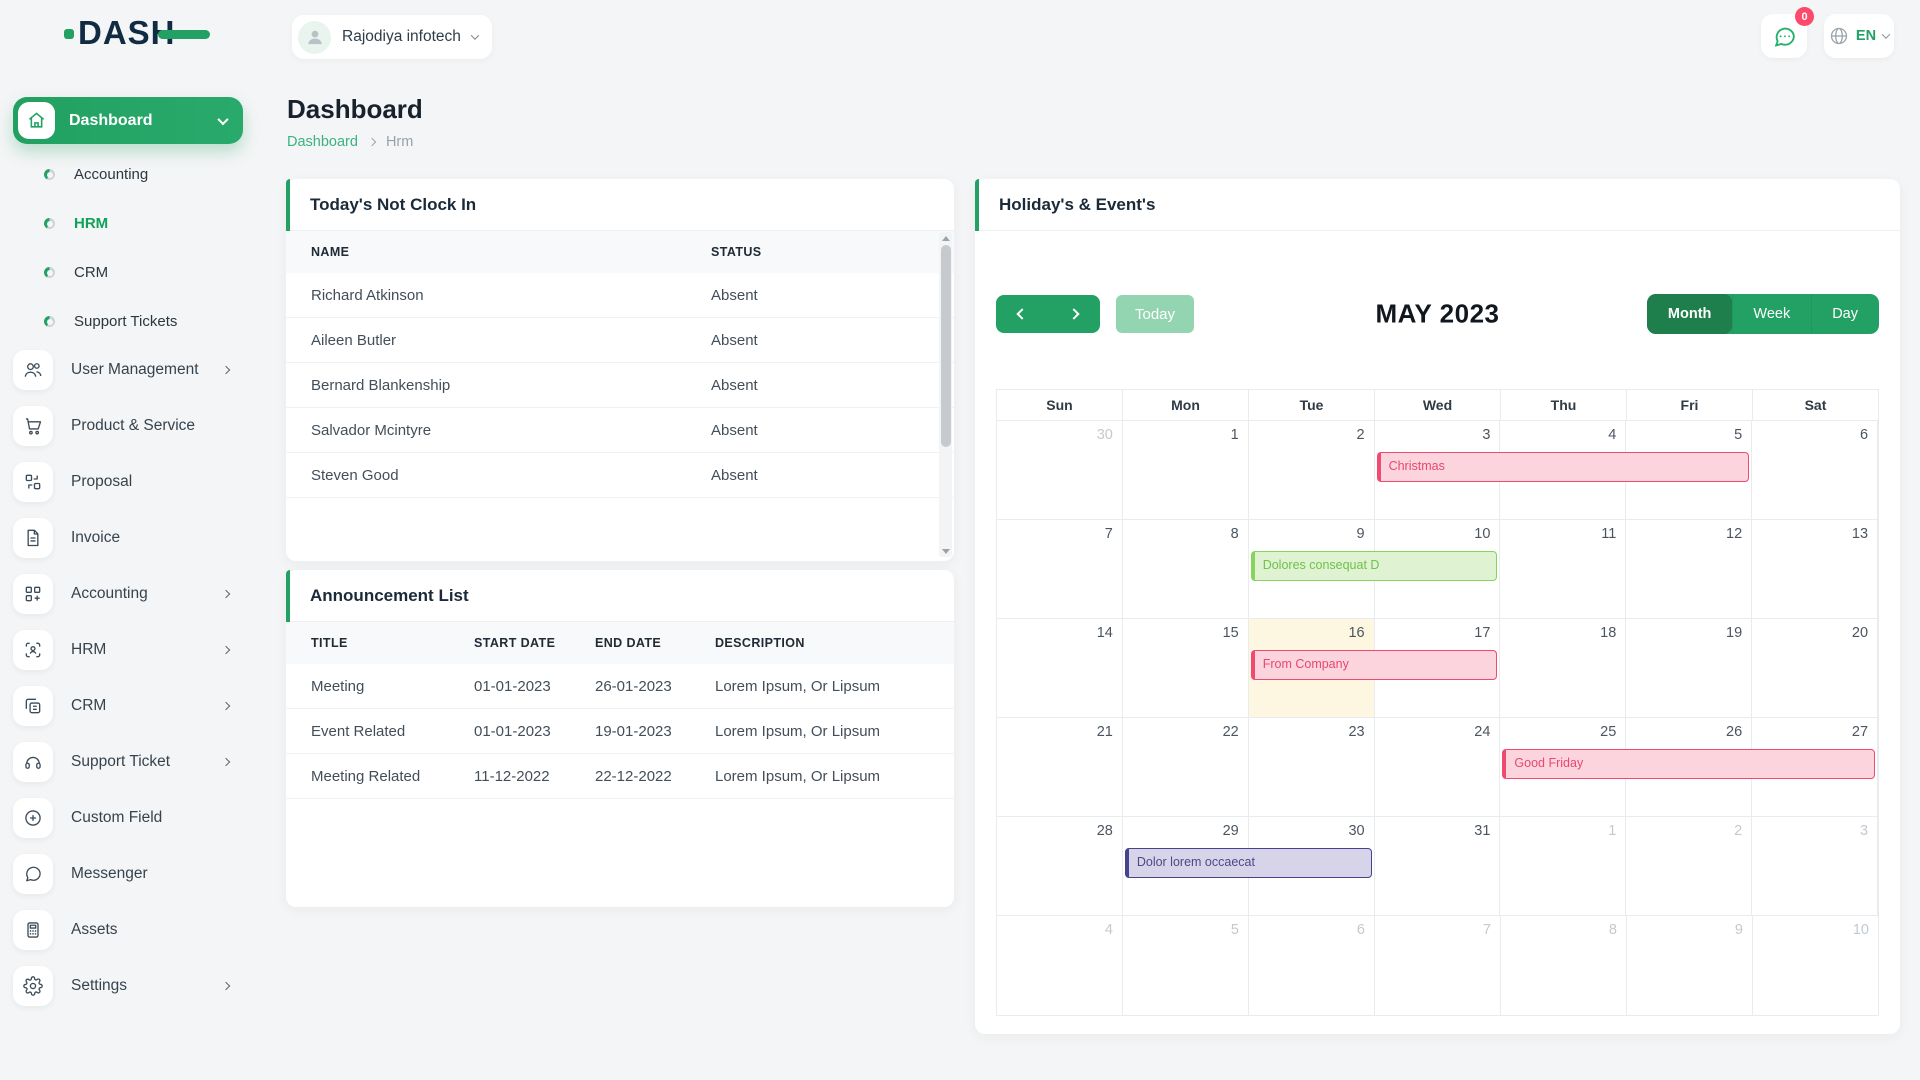 This screenshot has height=1080, width=1920. I want to click on sidebar-item-custom-field: Custom Field, so click(128, 818).